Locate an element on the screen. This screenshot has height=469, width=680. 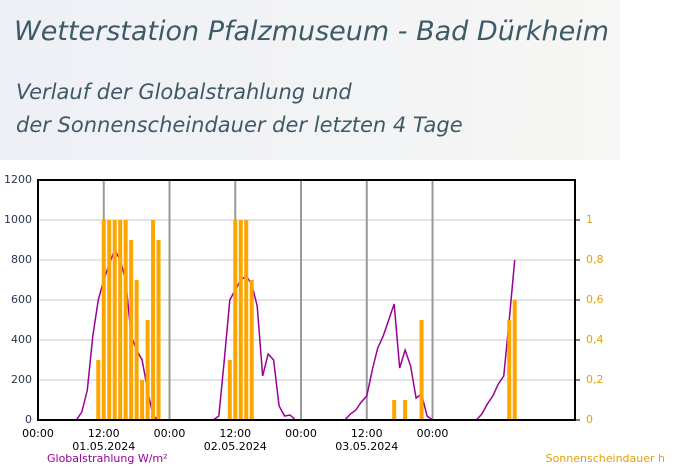
y-tick-label: 400 is located at coordinates (21, 339).